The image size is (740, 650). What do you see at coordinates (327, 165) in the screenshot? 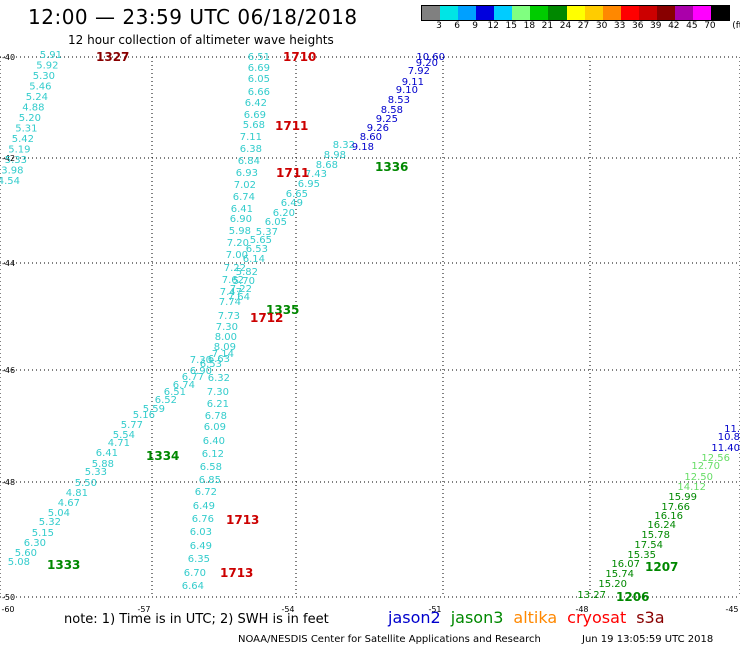
I see `wave-height-label: 8.68` at bounding box center [327, 165].